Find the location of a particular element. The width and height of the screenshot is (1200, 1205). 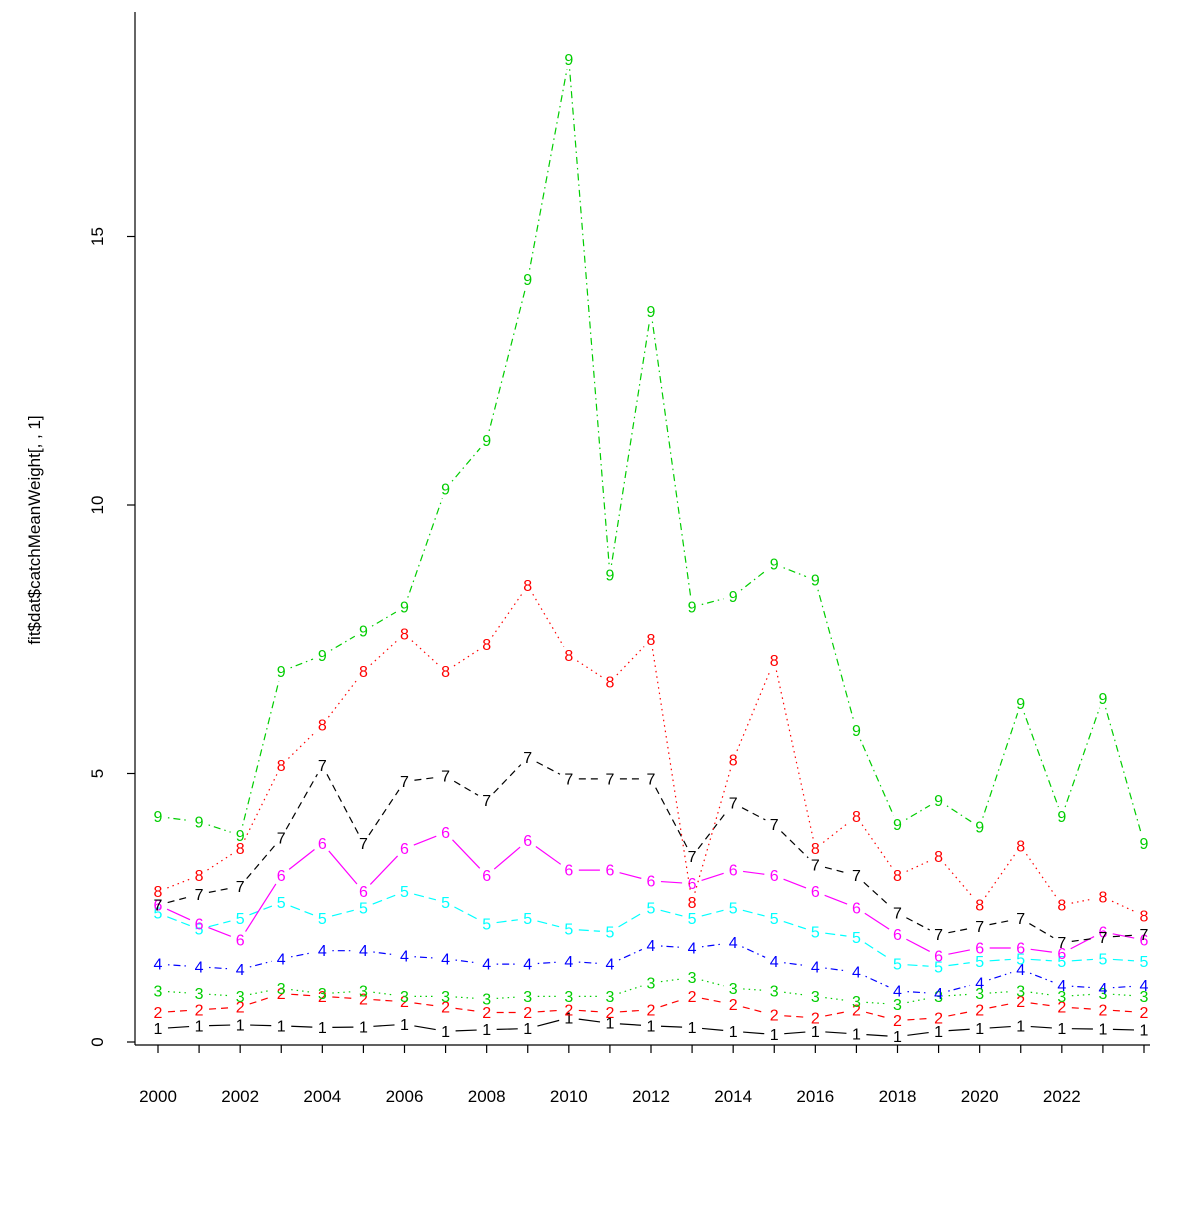

svg-text: 2016 is located at coordinates (815, 1096).